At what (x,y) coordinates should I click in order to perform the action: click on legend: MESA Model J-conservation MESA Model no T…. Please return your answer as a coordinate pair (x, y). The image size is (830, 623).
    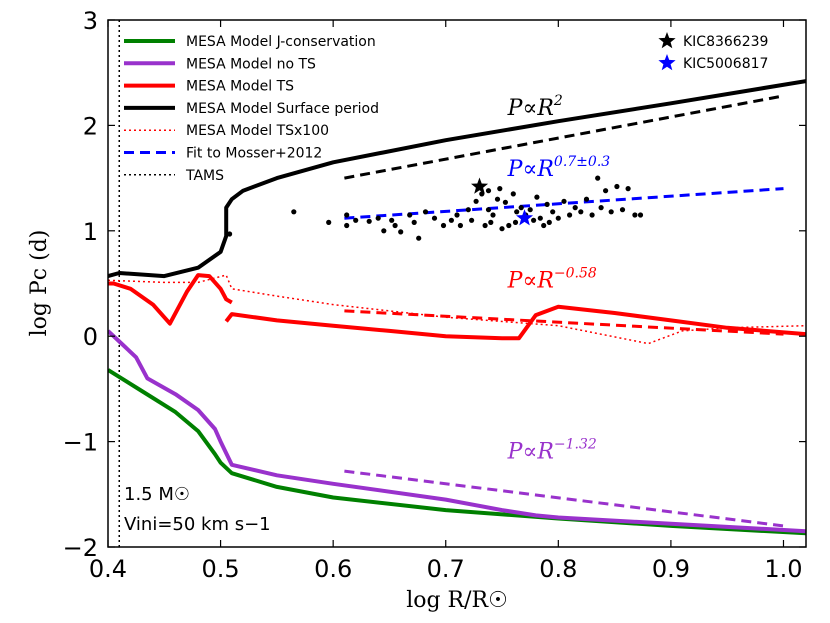
    Looking at the image, I should click on (251, 109).